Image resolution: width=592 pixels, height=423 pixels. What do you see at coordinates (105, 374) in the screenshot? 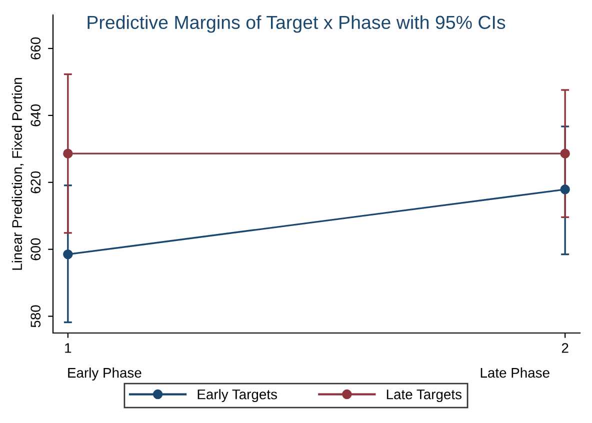
I see `text: Early Phase` at bounding box center [105, 374].